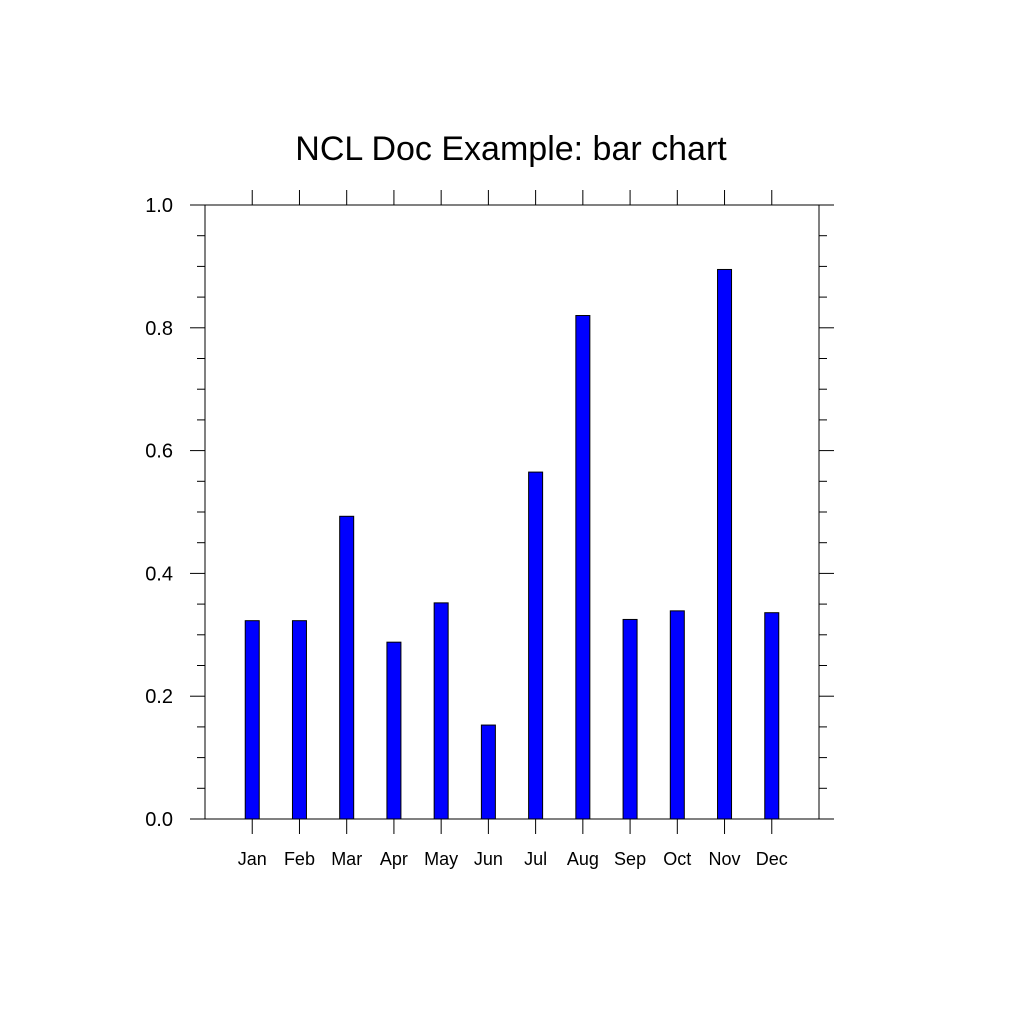 The width and height of the screenshot is (1024, 1024). Describe the element at coordinates (772, 859) in the screenshot. I see `x-tick-label: Dec` at that location.